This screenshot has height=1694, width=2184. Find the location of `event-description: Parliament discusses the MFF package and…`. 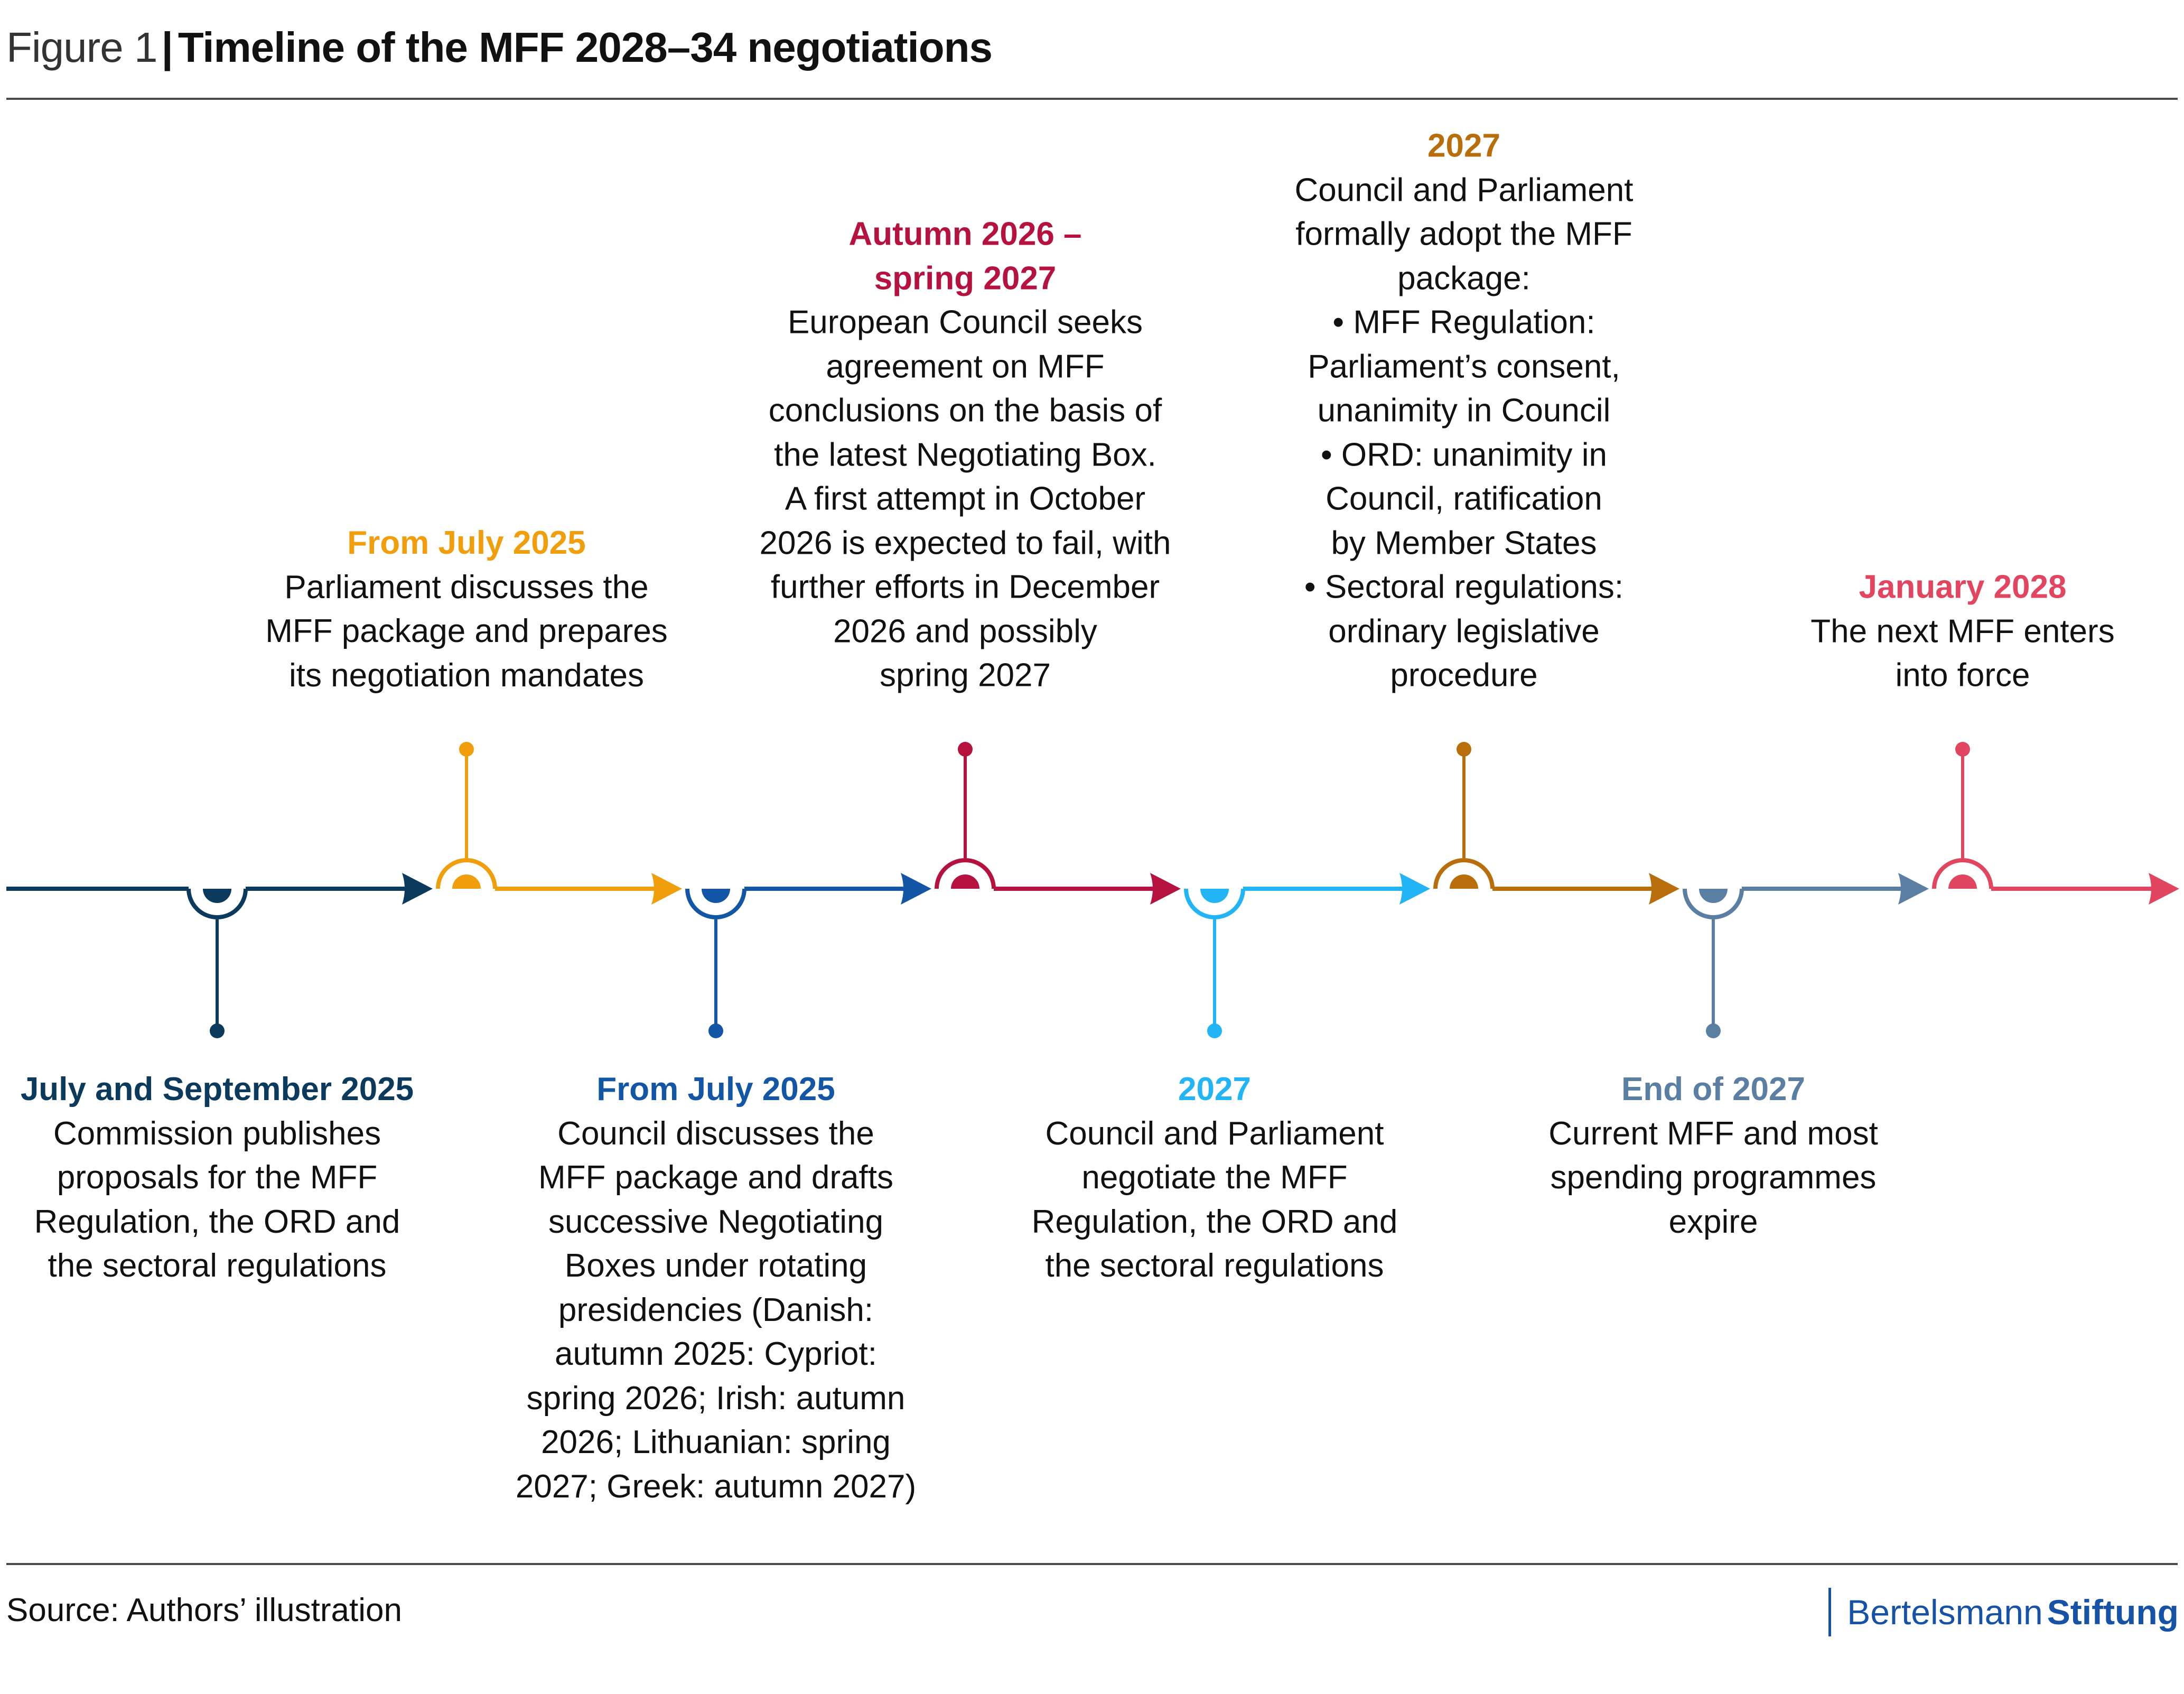

event-description: Parliament discusses the MFF package and… is located at coordinates (466, 631).